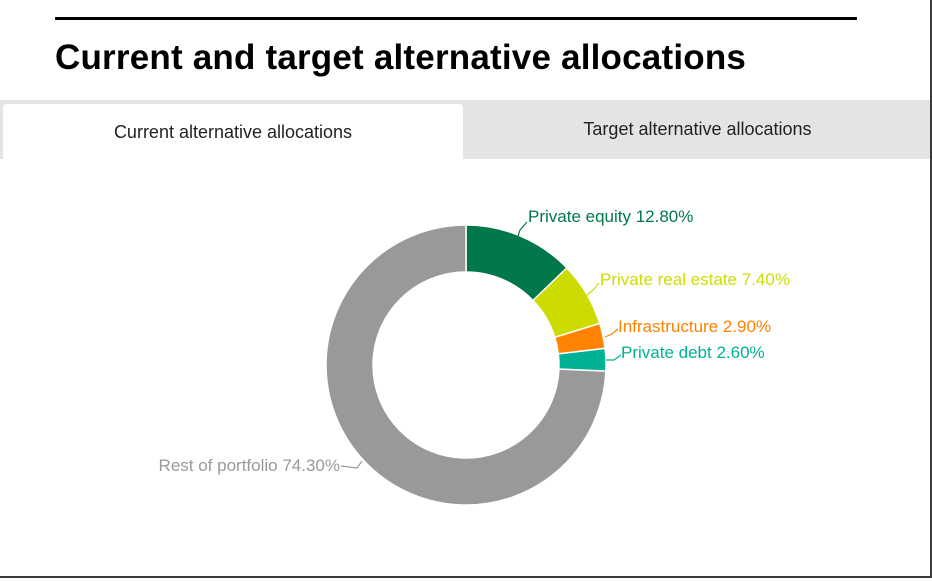 The height and width of the screenshot is (581, 932). I want to click on slice-label: Private real estate 7.40%, so click(695, 279).